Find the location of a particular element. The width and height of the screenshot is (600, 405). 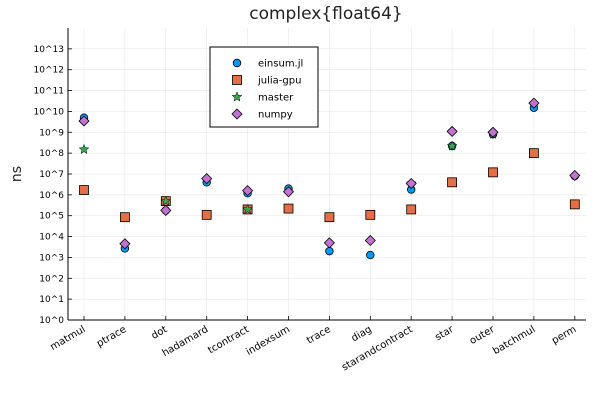

y-tick-label: 10^8 is located at coordinates (51, 154).